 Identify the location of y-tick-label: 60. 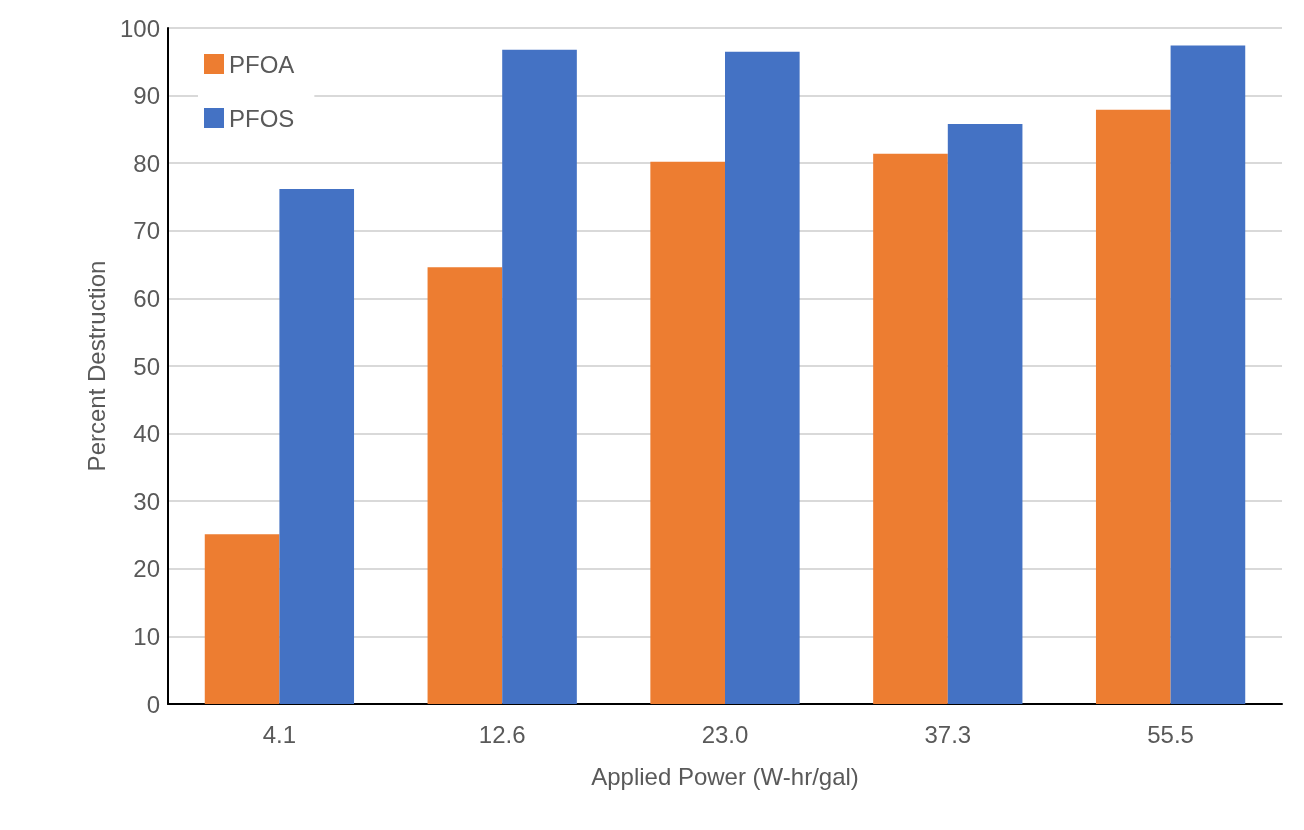
(146, 298).